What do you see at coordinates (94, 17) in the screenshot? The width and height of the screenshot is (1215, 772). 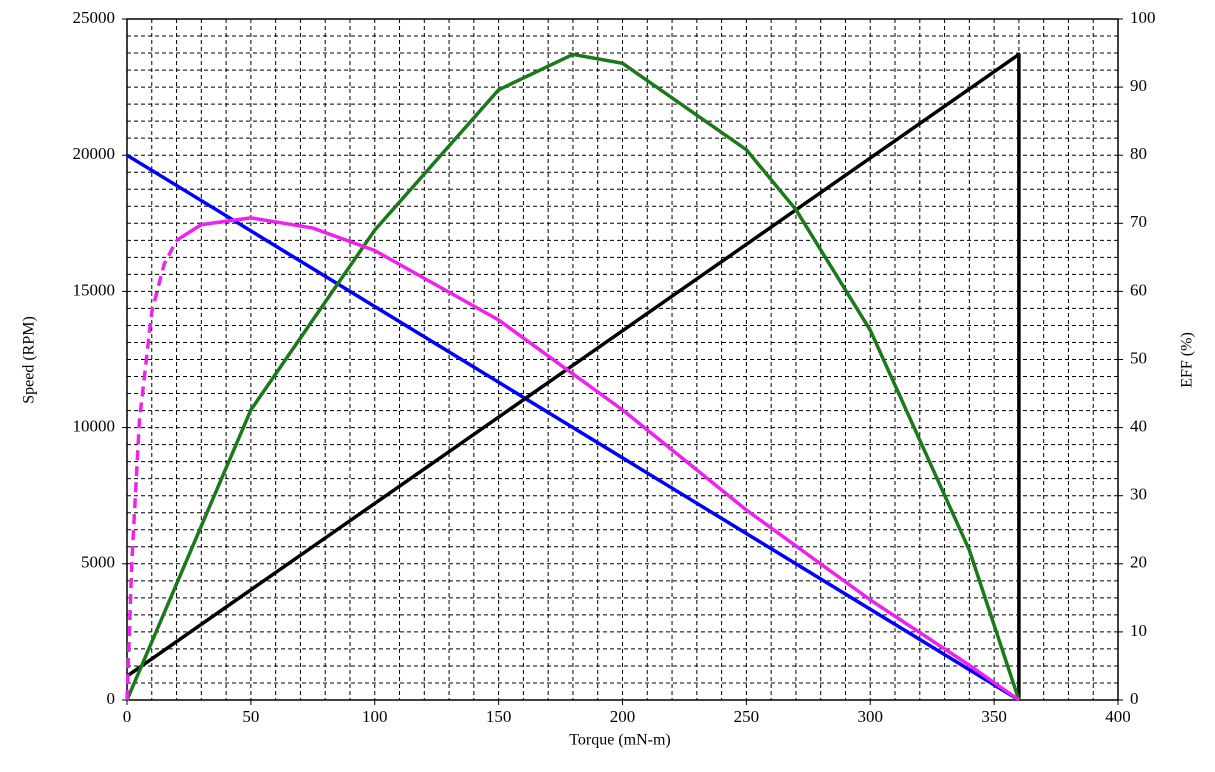 I see `y-tick-label: 25000` at bounding box center [94, 17].